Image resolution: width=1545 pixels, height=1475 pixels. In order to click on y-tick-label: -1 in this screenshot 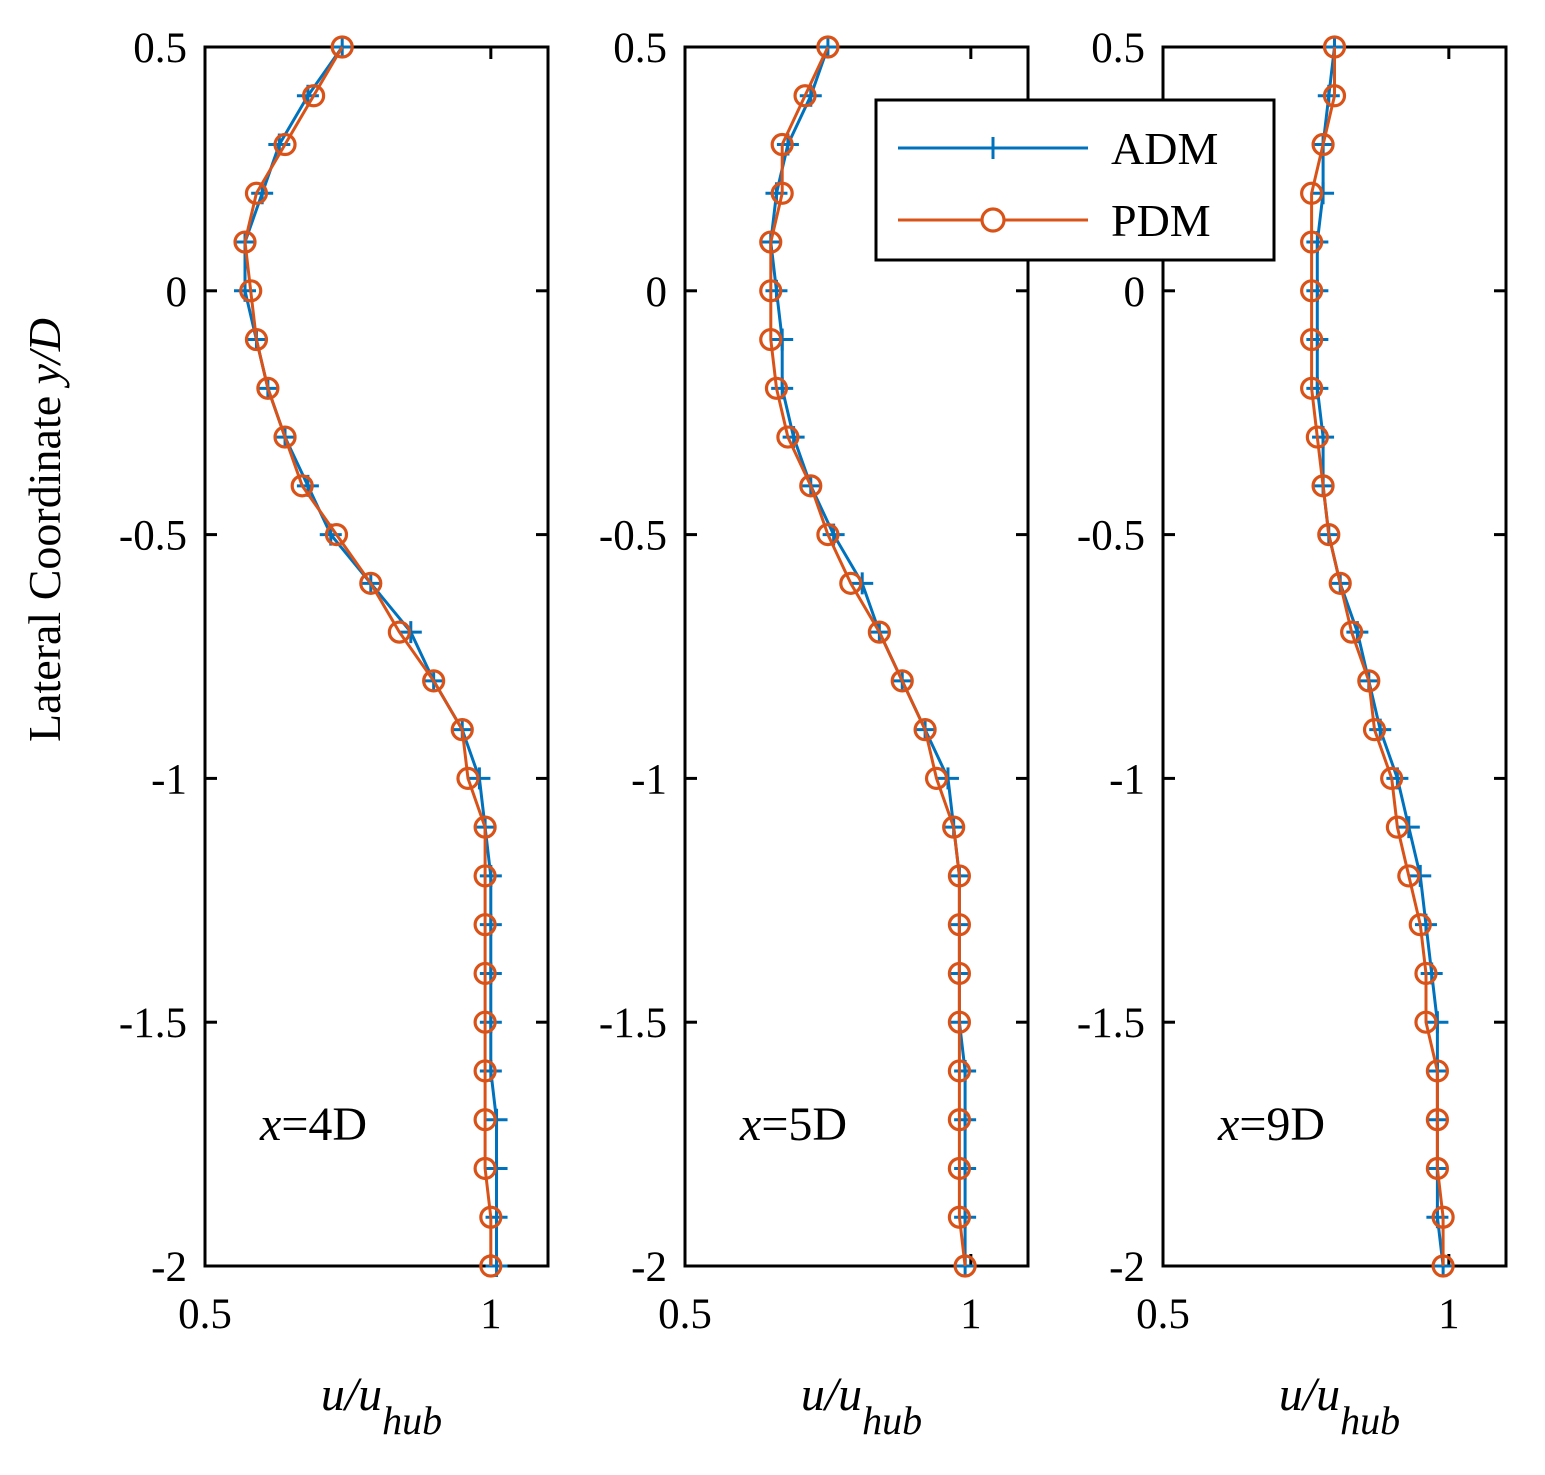, I will do `click(169, 779)`.